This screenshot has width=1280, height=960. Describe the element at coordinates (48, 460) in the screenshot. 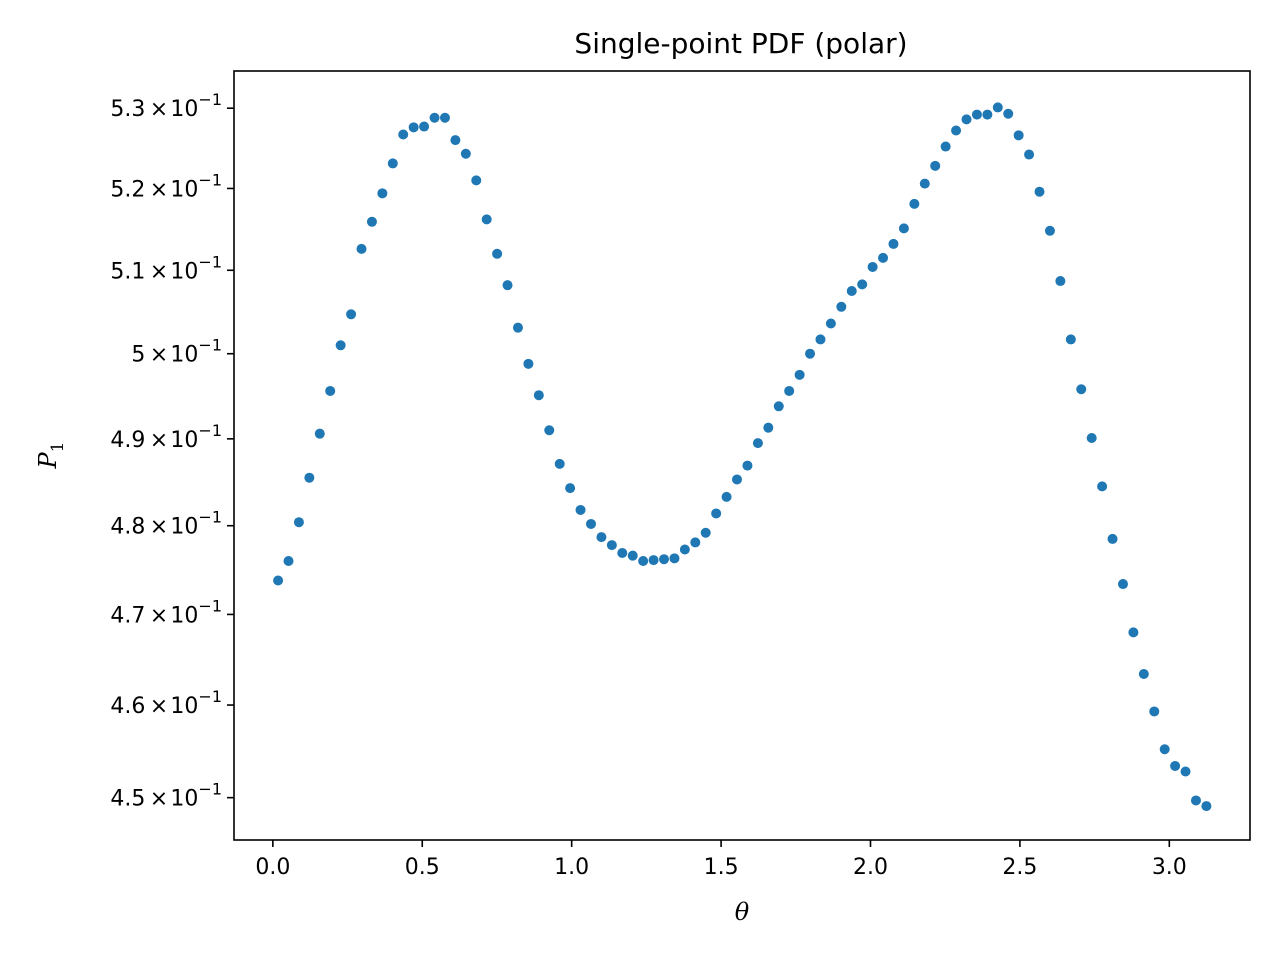

I see `y-axis-label-main: P` at that location.